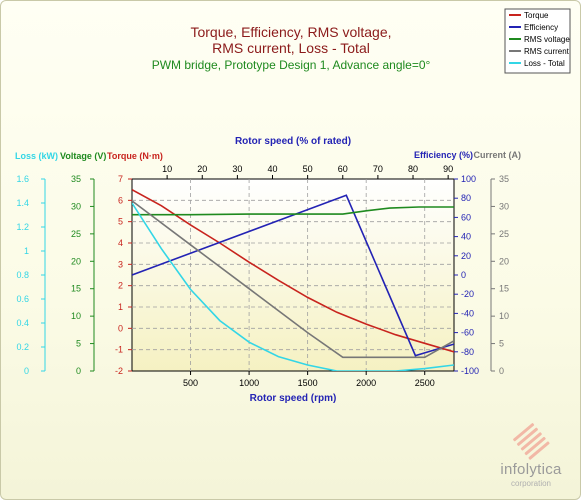 The height and width of the screenshot is (501, 581). What do you see at coordinates (76, 289) in the screenshot?
I see `voltage-tick-label-3: 15` at bounding box center [76, 289].